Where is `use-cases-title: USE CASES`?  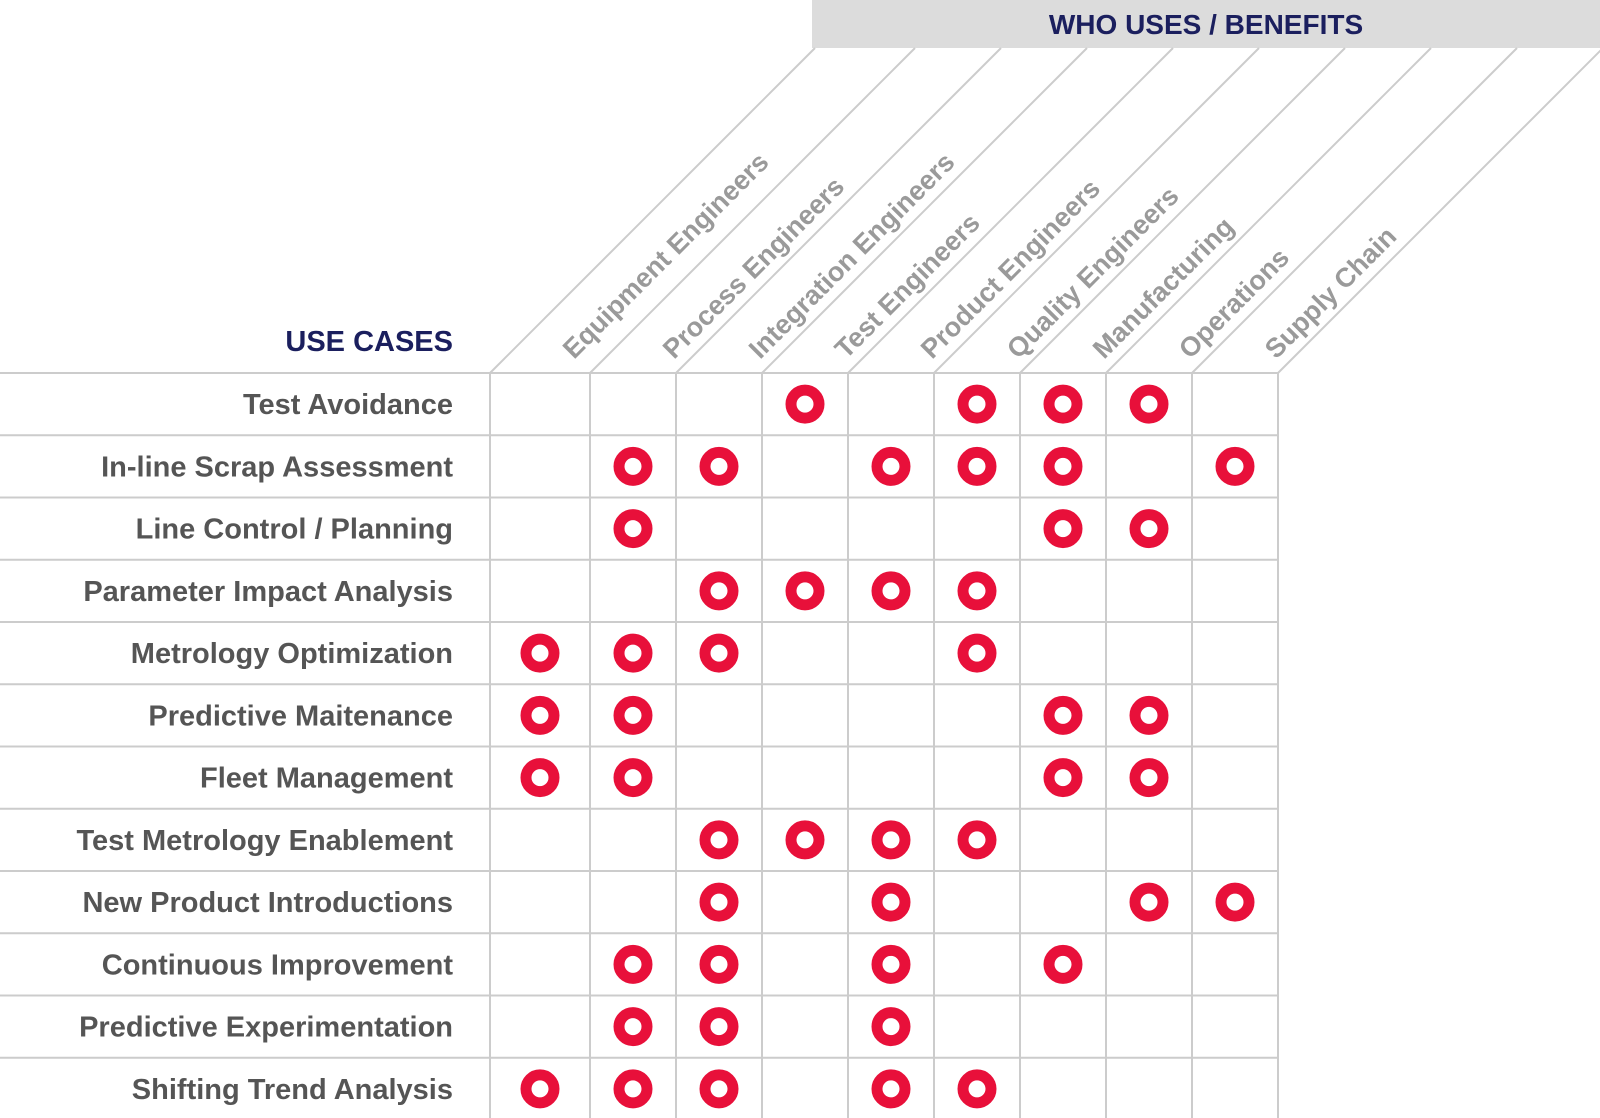
use-cases-title: USE CASES is located at coordinates (369, 342).